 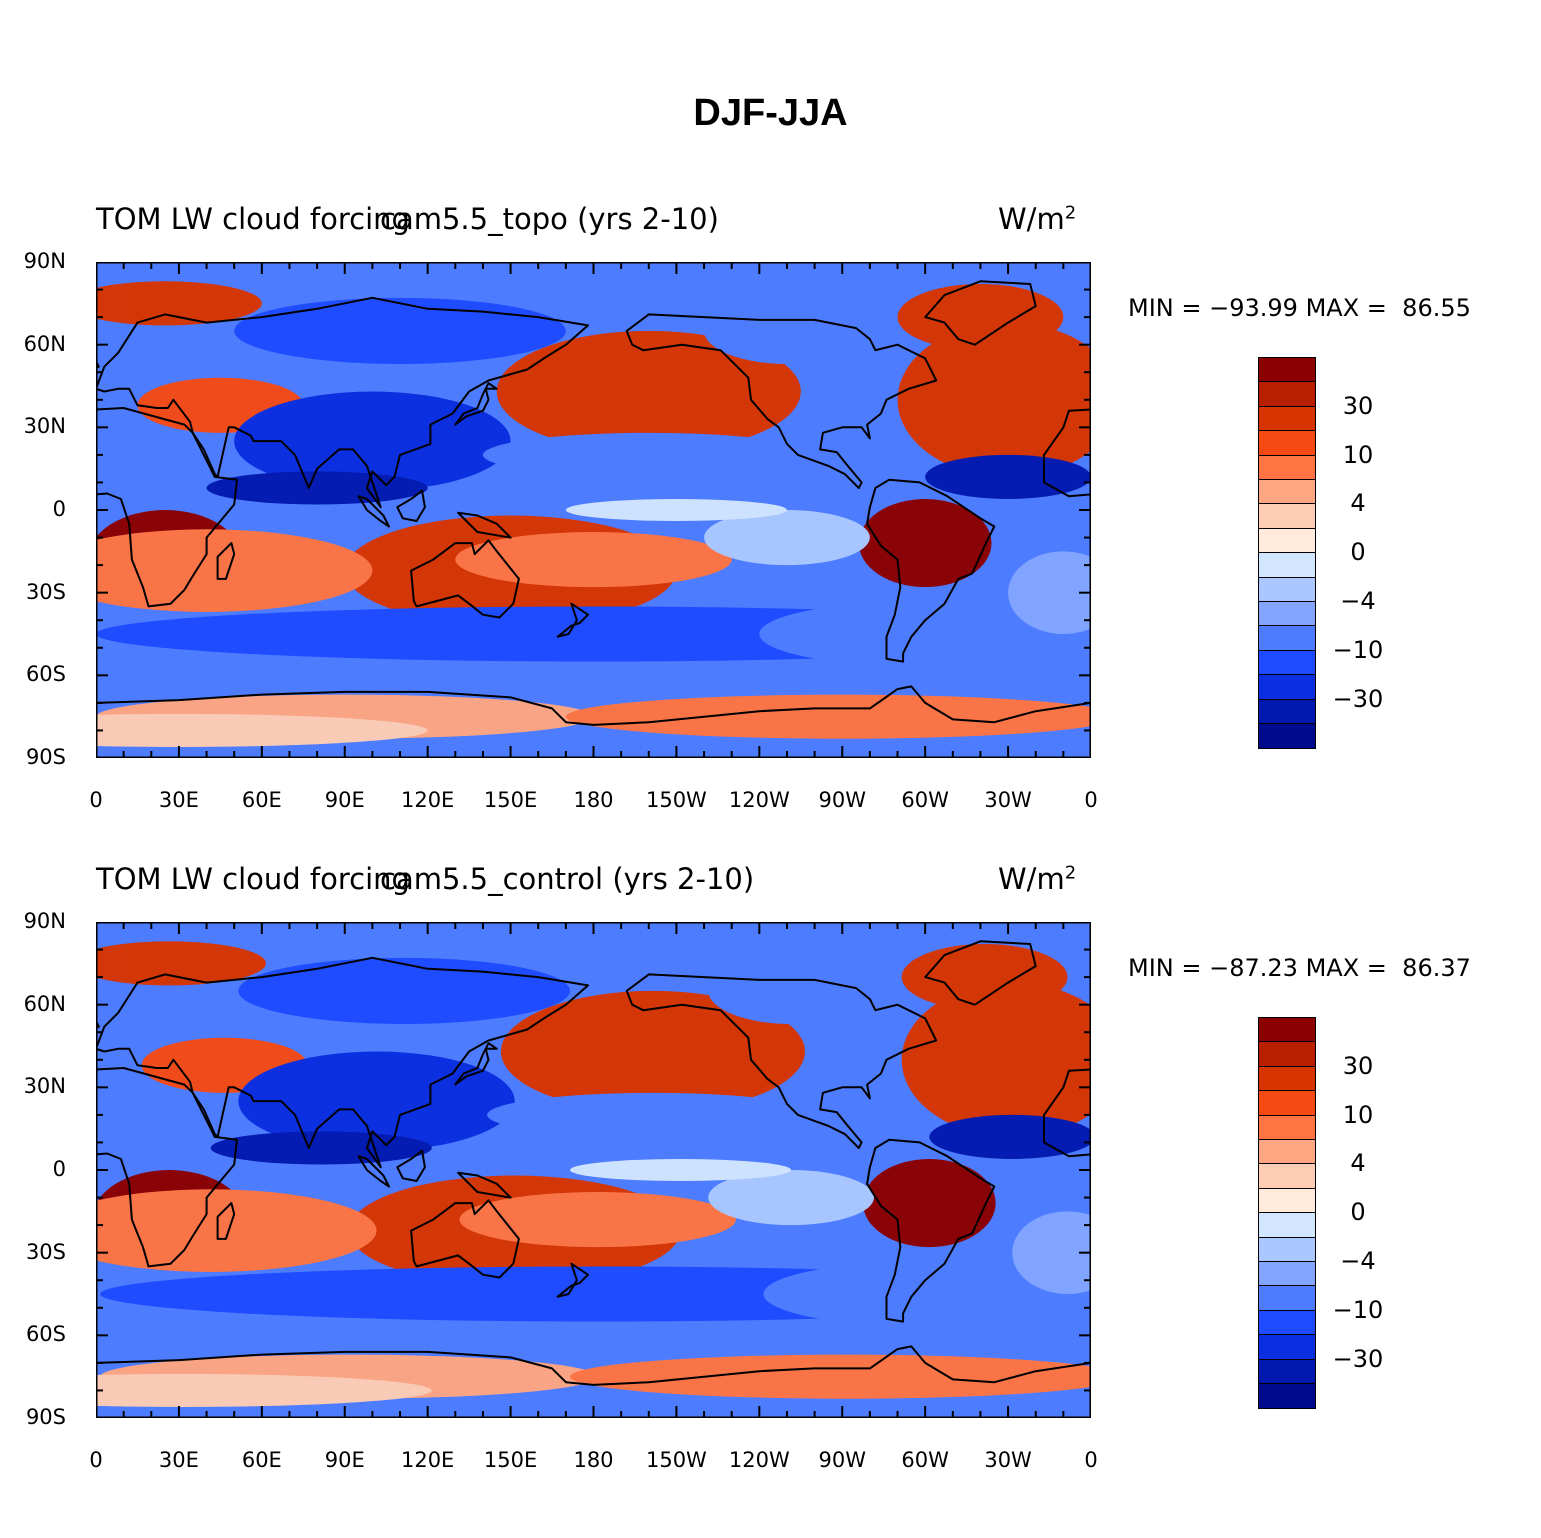 I want to click on lat-tick-label: 90S, so click(x=45, y=757).